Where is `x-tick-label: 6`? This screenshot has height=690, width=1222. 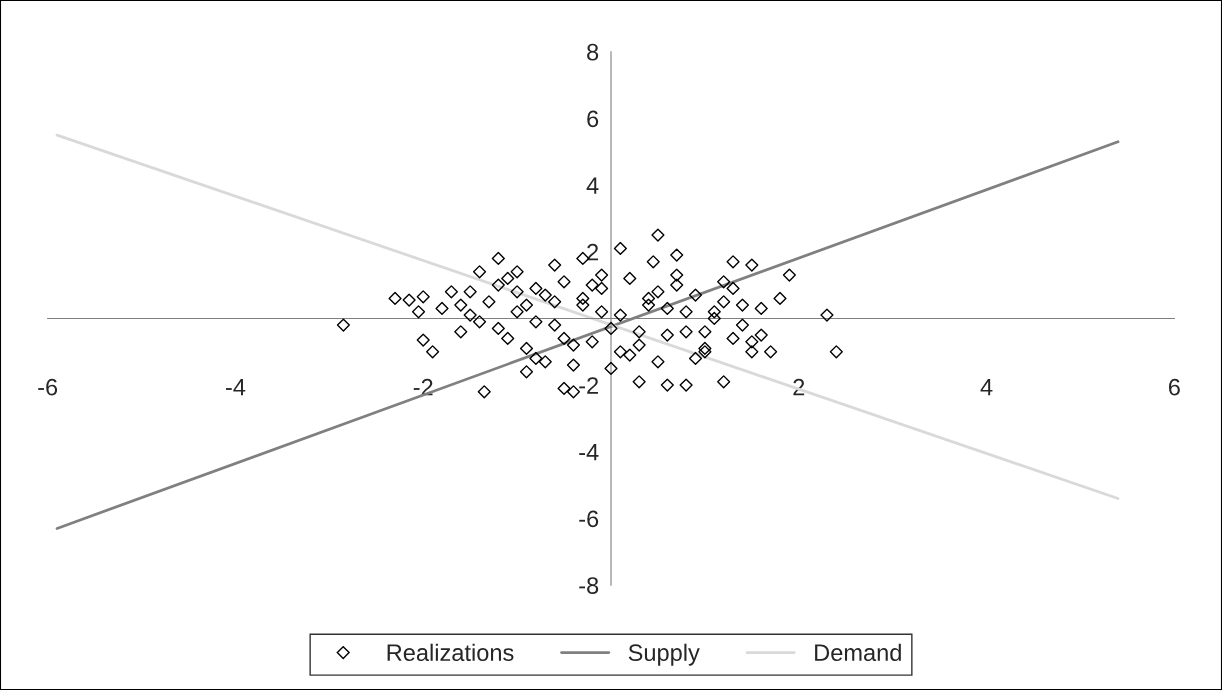 x-tick-label: 6 is located at coordinates (1174, 387).